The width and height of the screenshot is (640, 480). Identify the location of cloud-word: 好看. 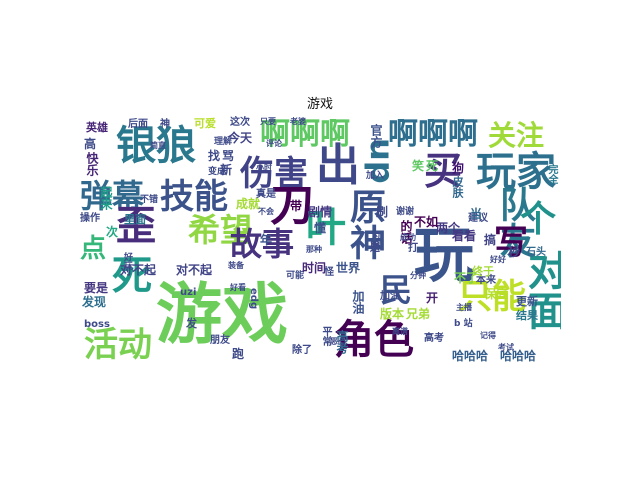
(238, 287).